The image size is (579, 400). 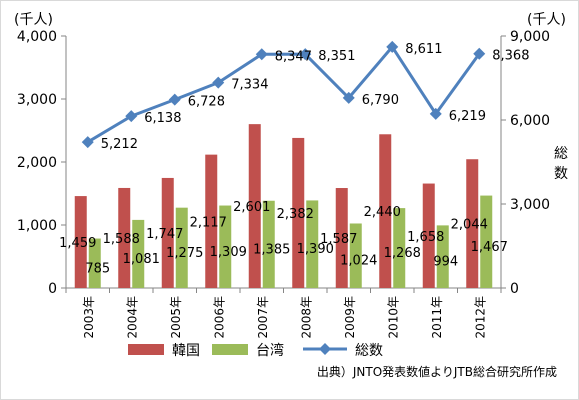 What do you see at coordinates (52, 289) in the screenshot?
I see `left-tick-label: 0` at bounding box center [52, 289].